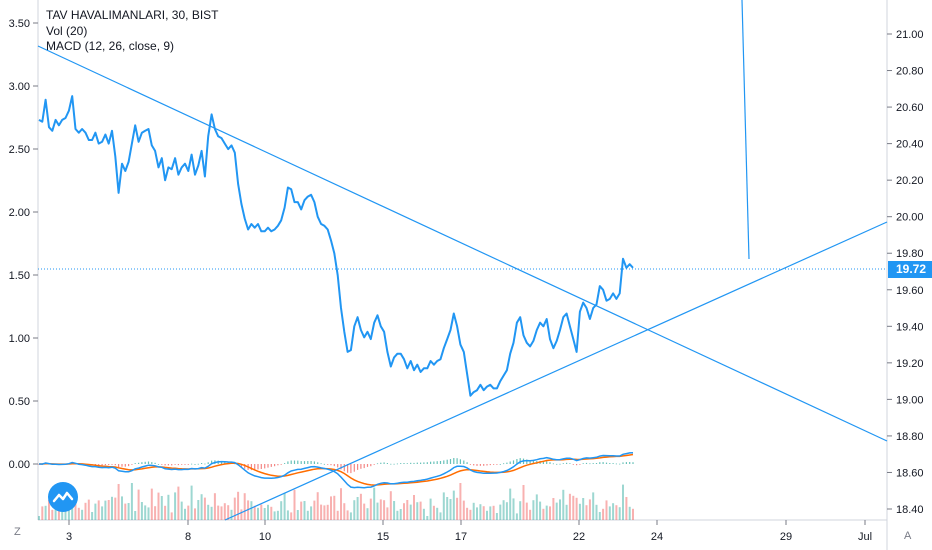 The image size is (932, 550). What do you see at coordinates (910, 145) in the screenshot?
I see `right-axis-tick-label: 20.40` at bounding box center [910, 145].